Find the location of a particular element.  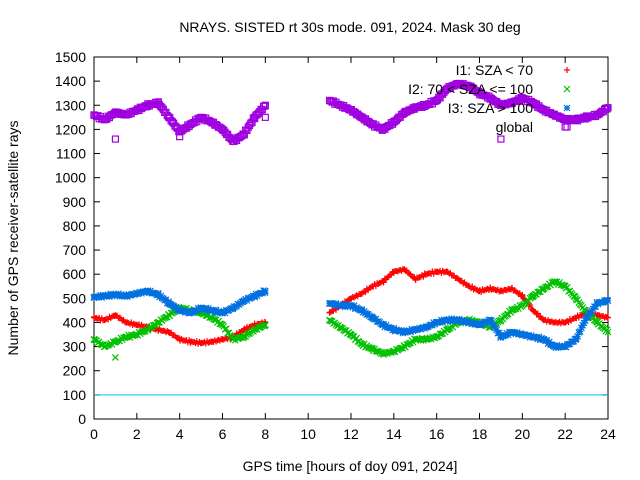

x-tick-label: 22 is located at coordinates (565, 434).